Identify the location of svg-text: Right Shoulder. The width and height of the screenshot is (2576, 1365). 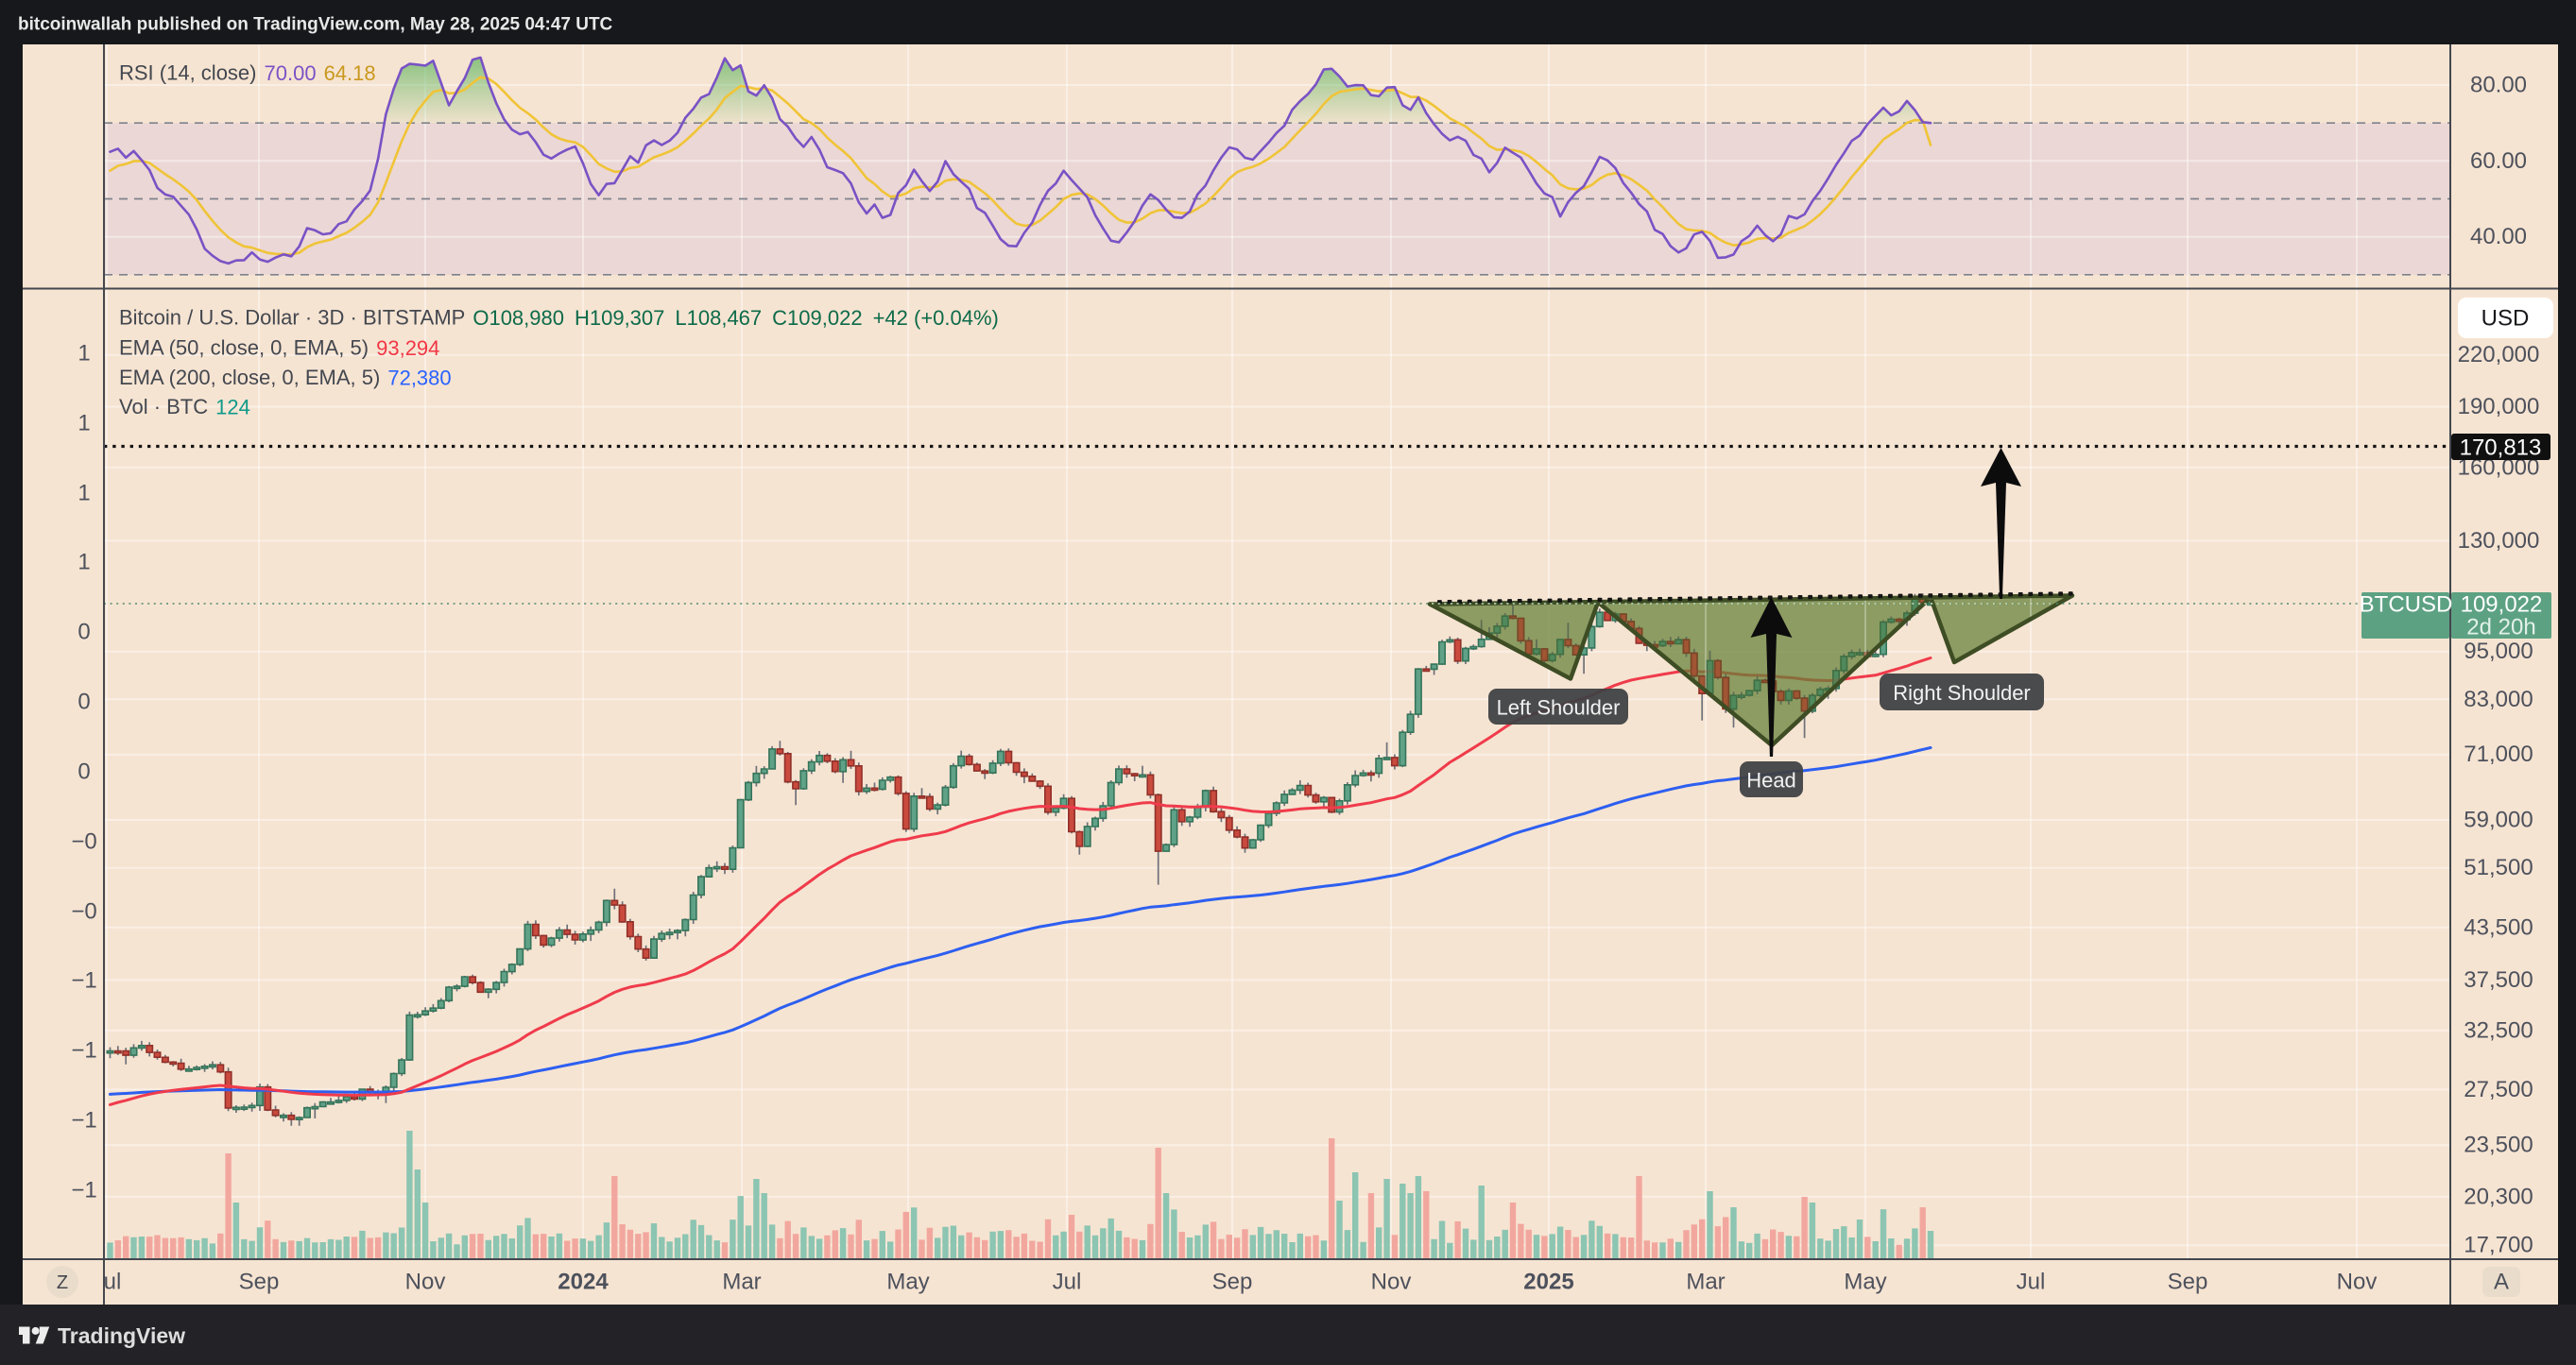
(1962, 693).